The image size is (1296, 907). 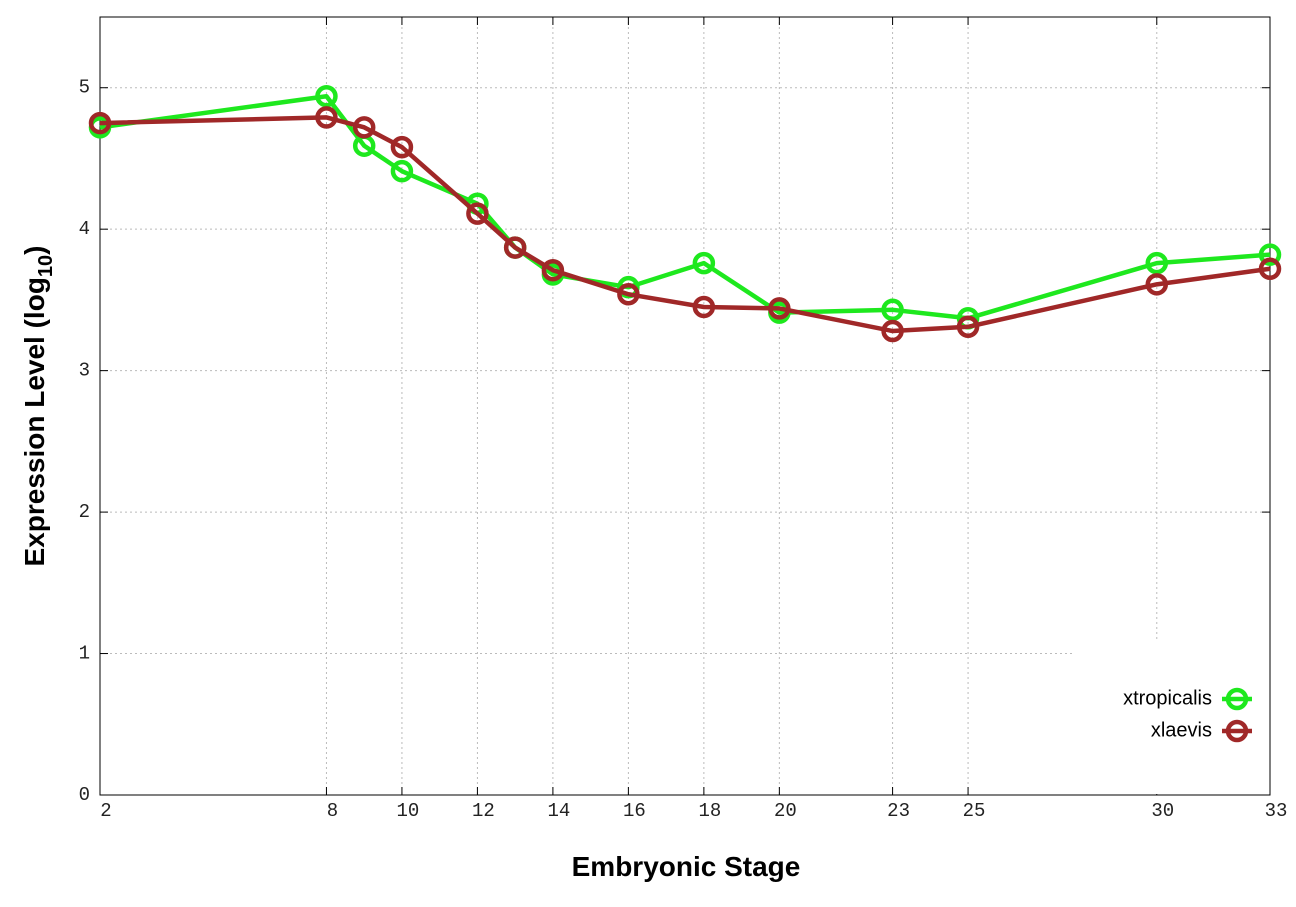 What do you see at coordinates (105, 811) in the screenshot?
I see `x-tick-label: 2` at bounding box center [105, 811].